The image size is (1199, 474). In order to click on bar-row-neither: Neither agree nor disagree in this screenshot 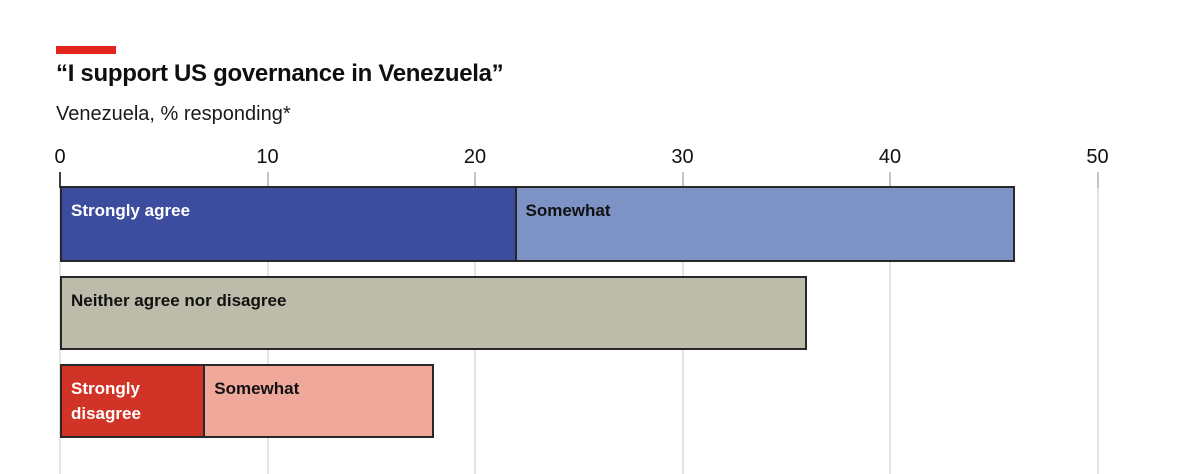, I will do `click(433, 313)`.